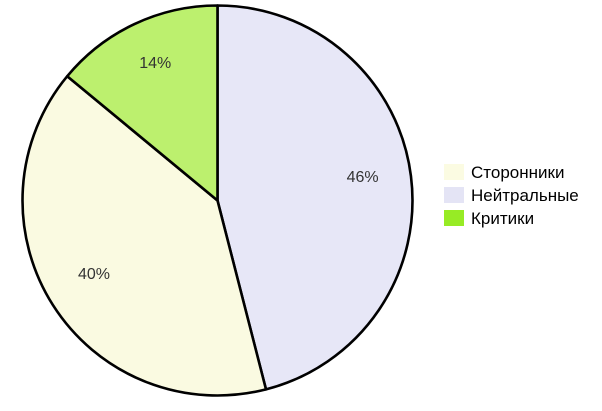 This screenshot has height=411, width=602. Describe the element at coordinates (454, 172) in the screenshot. I see `legend-swatch-supporters` at that location.